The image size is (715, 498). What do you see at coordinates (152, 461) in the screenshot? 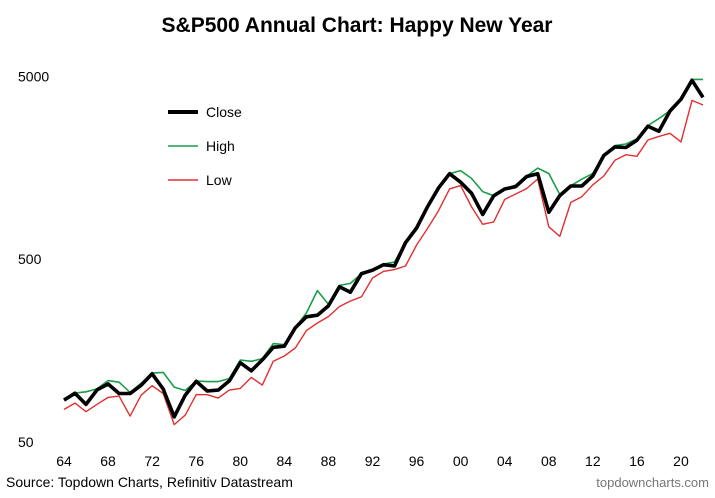
I see `x-tick-label: 72` at bounding box center [152, 461].